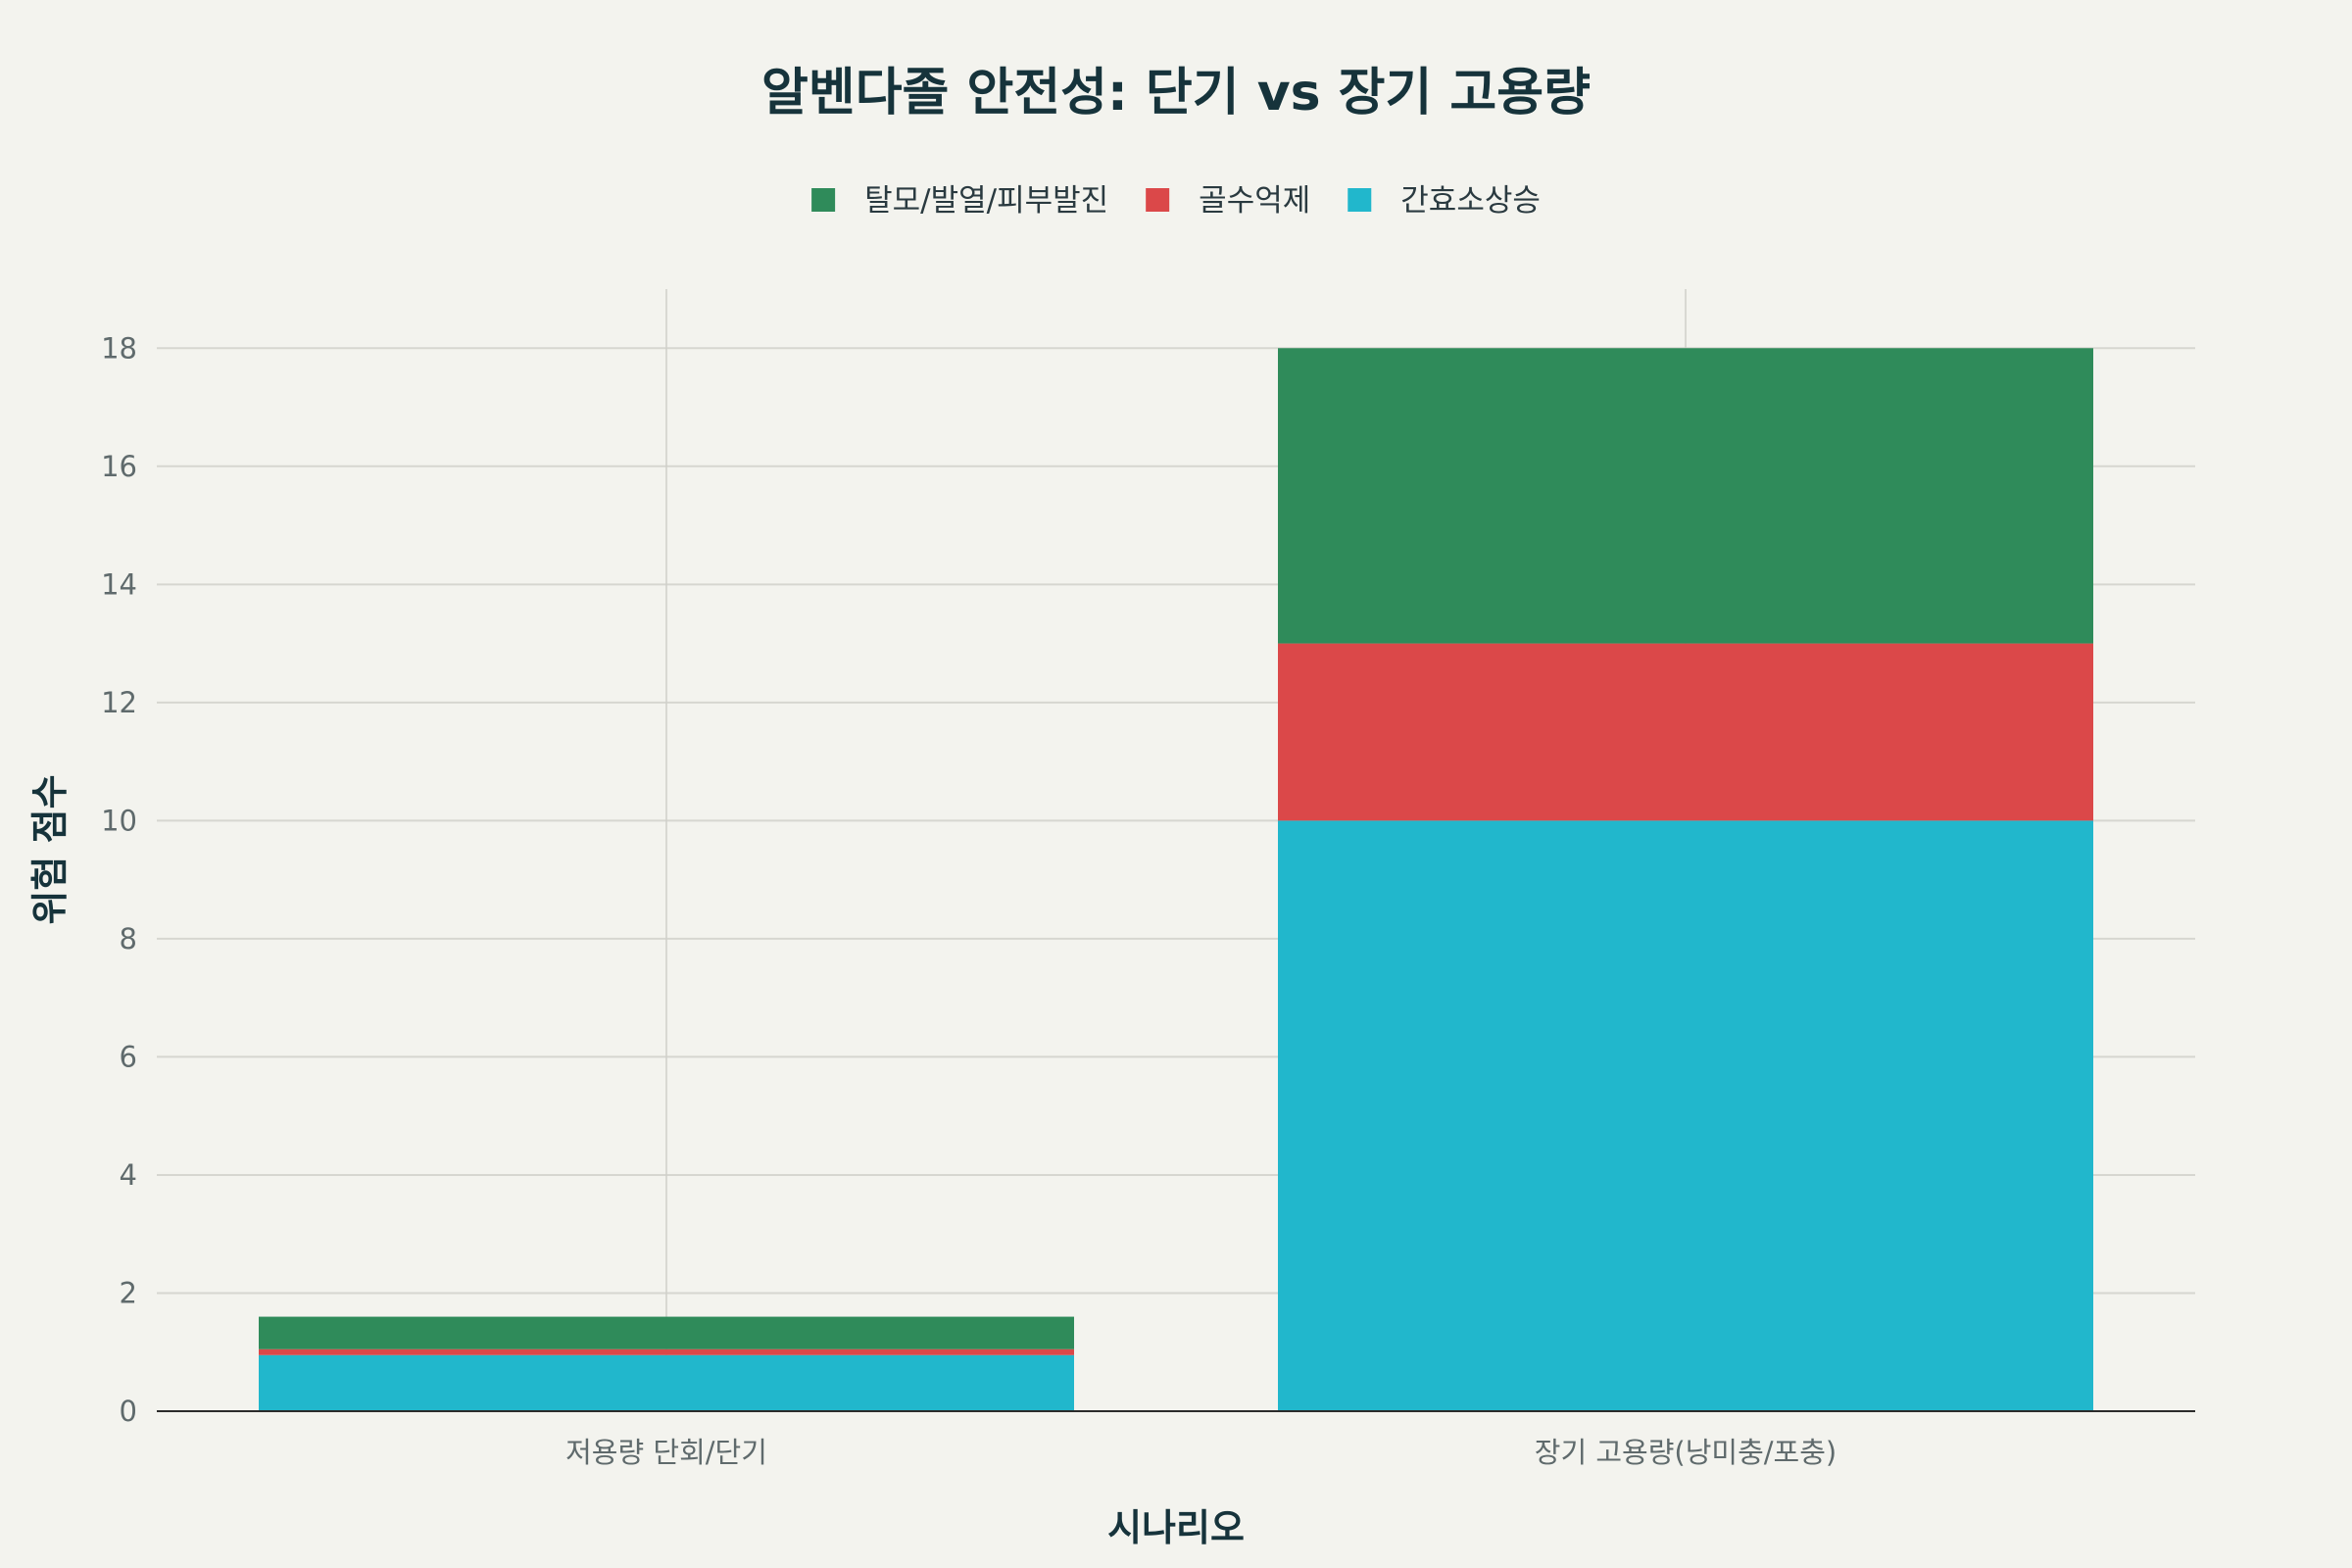 This screenshot has height=1568, width=2352. Describe the element at coordinates (1254, 201) in the screenshot. I see `legend-label: 골수억제` at that location.